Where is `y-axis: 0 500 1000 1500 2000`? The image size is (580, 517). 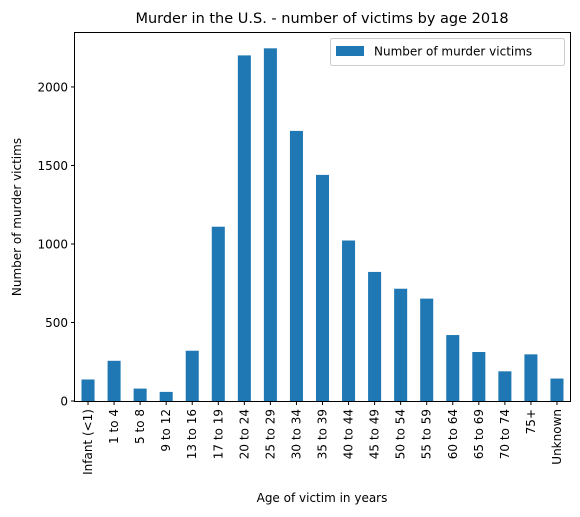
y-axis: 0 500 1000 1500 2000 is located at coordinates (56, 244).